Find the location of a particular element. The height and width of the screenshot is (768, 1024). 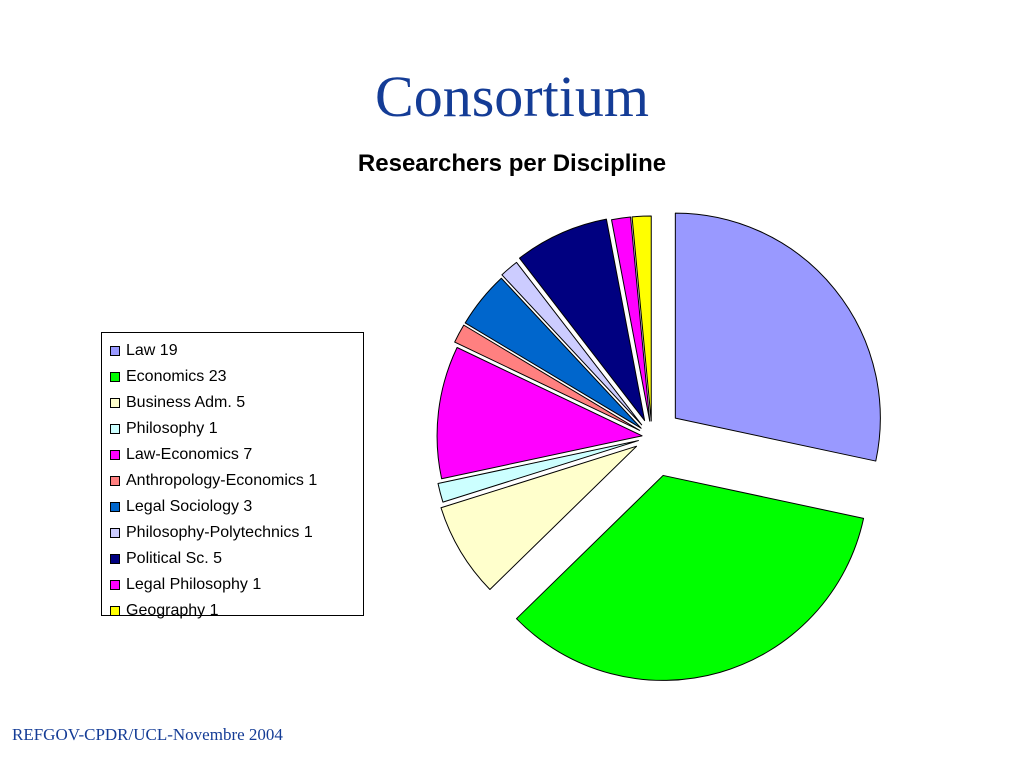

pie-slice-philosophy-polytechnics is located at coordinates (572, 343).